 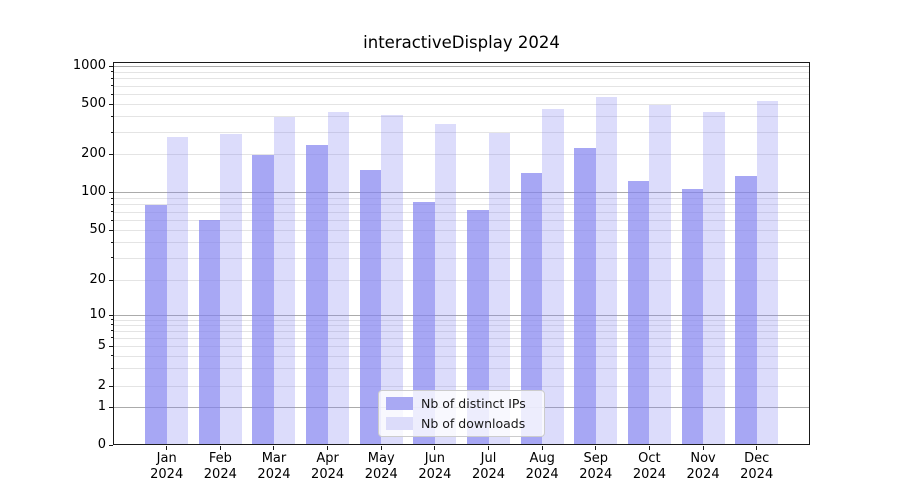 What do you see at coordinates (93, 103) in the screenshot?
I see `y-tick-label: 500` at bounding box center [93, 103].